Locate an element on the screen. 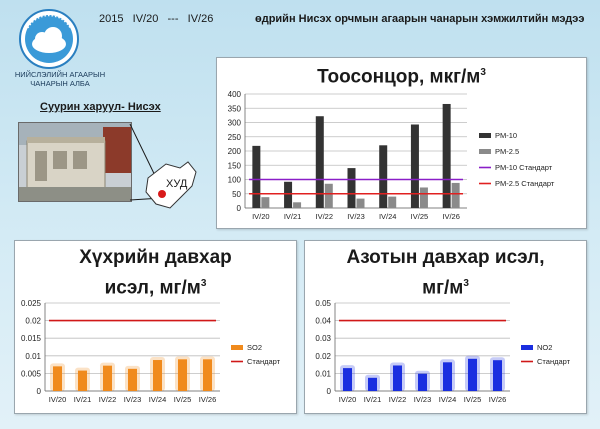 Image resolution: width=600 pixels, height=429 pixels. legend-label: SO2 is located at coordinates (254, 347).